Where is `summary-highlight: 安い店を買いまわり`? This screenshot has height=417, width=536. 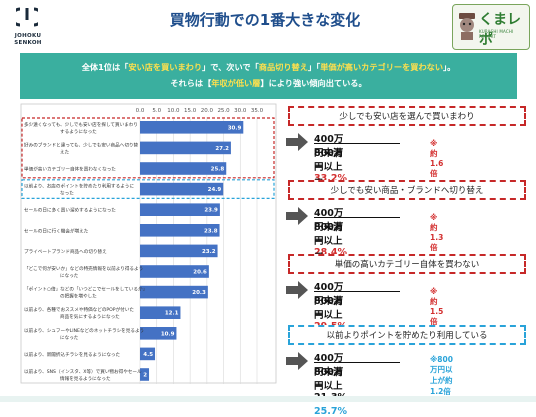 summary-highlight: 安い店を買いまわり is located at coordinates (165, 67).